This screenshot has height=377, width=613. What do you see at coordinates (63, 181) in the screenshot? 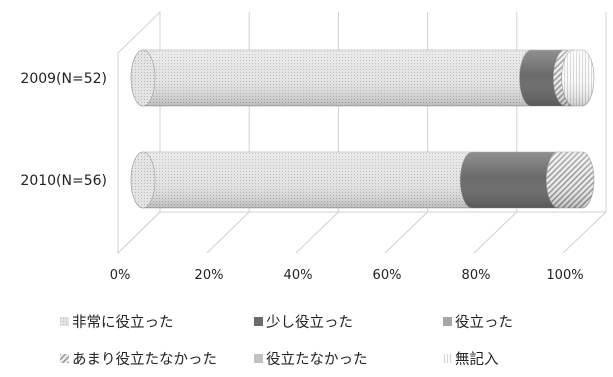
I see `category-label: 2010(N=56)` at bounding box center [63, 181].